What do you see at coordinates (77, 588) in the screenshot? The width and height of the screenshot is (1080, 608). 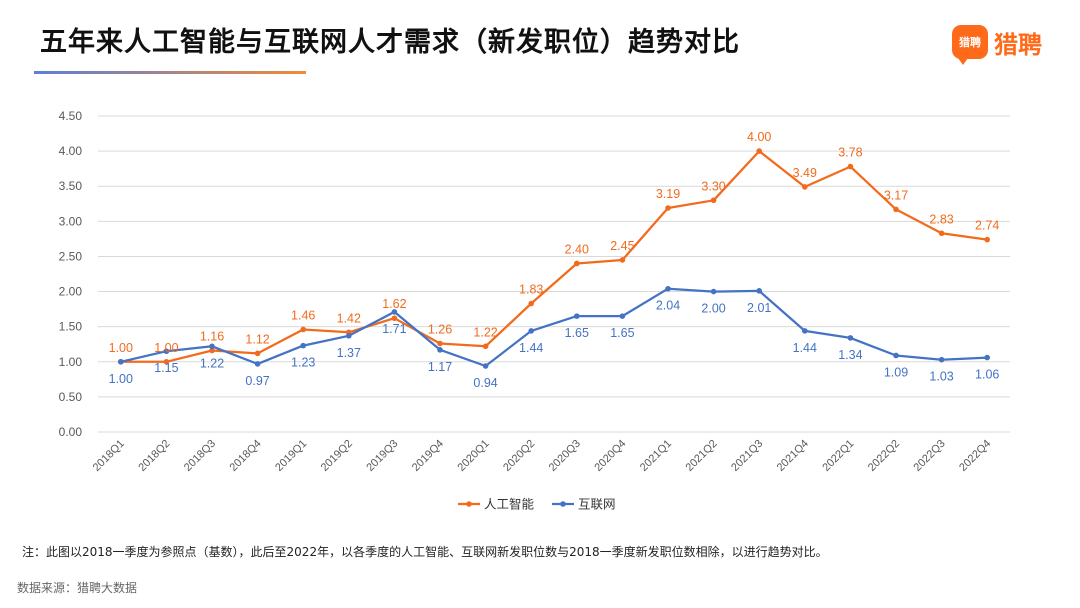 I see `data-source: 数据来源：猎聘大数据` at bounding box center [77, 588].